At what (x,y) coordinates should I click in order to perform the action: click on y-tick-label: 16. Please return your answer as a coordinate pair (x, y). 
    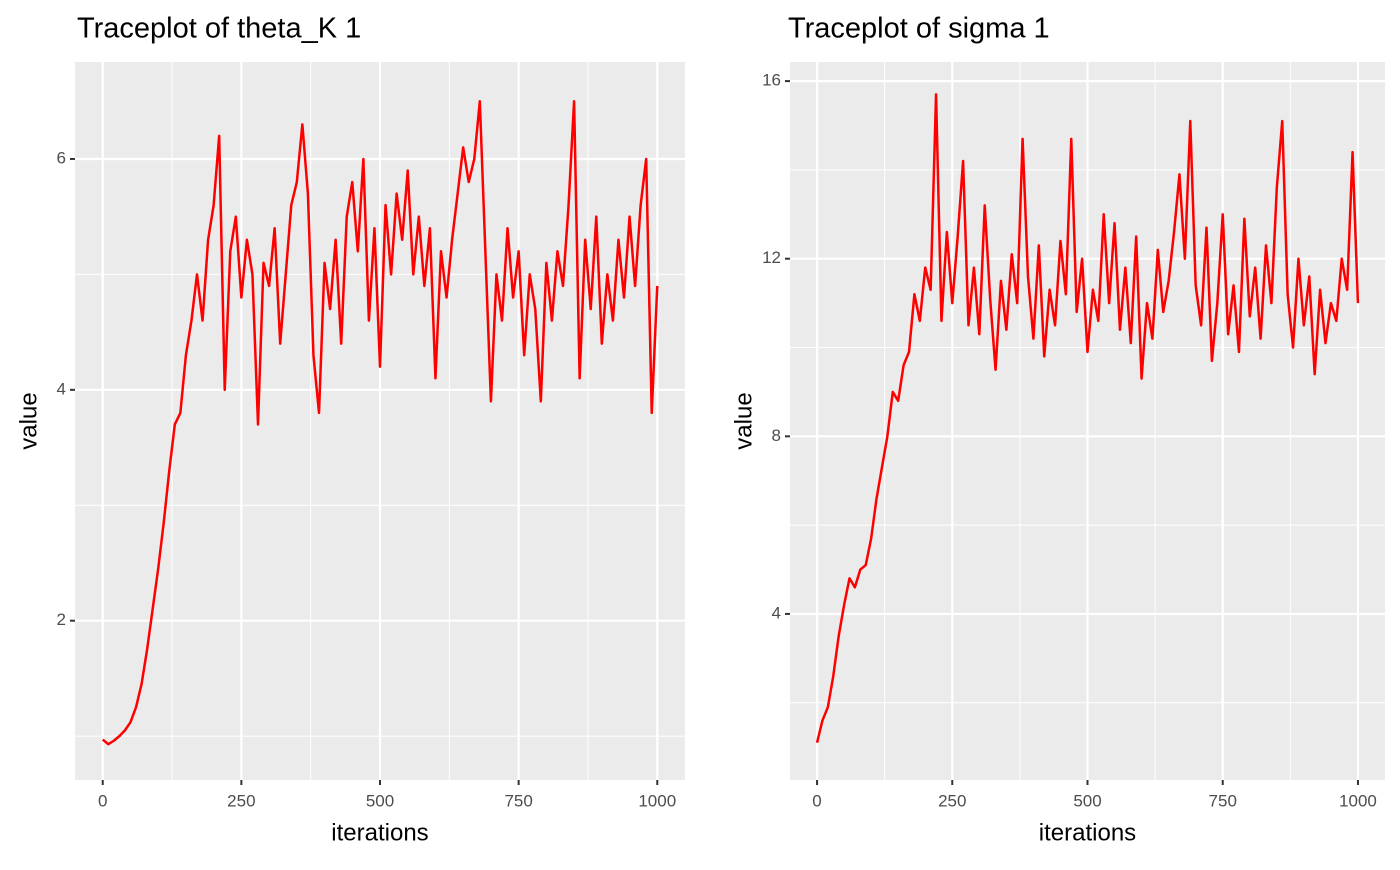
    Looking at the image, I should click on (771, 80).